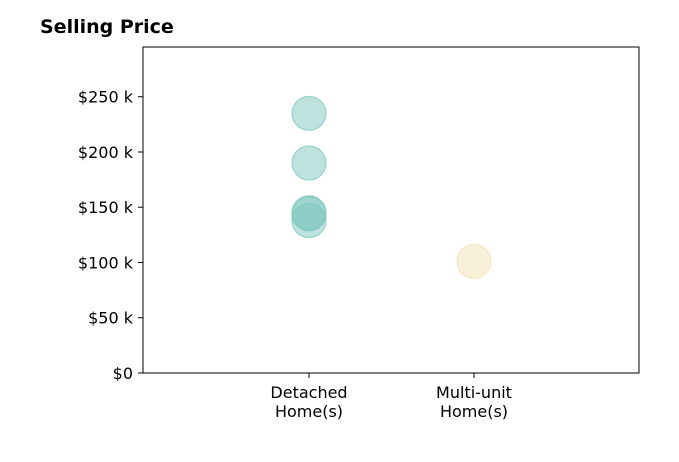 The height and width of the screenshot is (462, 679). I want to click on y-tick-label: $0, so click(123, 373).